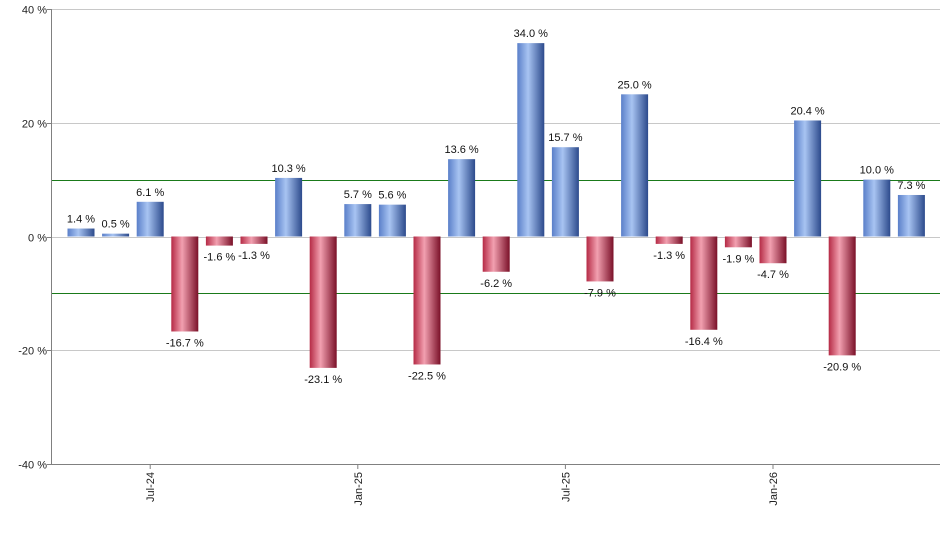 The image size is (940, 550). Describe the element at coordinates (911, 186) in the screenshot. I see `data-label: 7.3 %` at that location.